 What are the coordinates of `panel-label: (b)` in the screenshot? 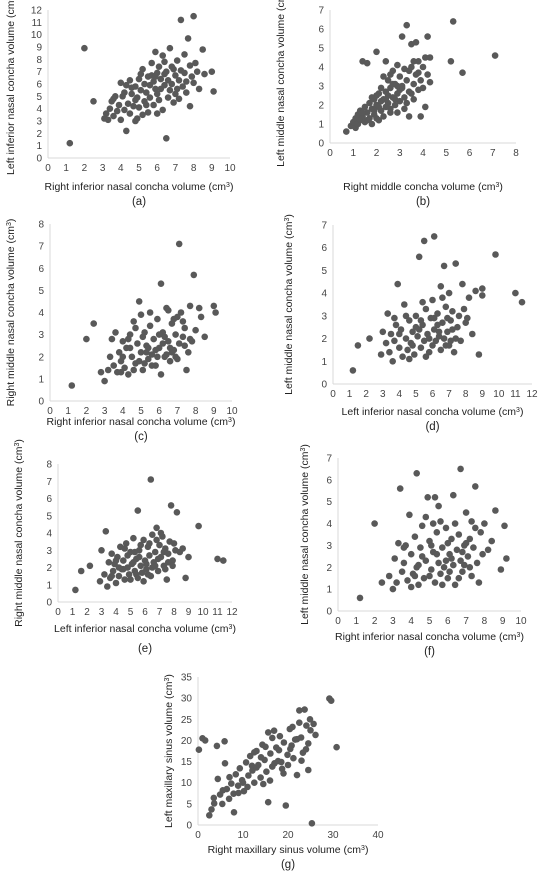 It's located at (423, 202).